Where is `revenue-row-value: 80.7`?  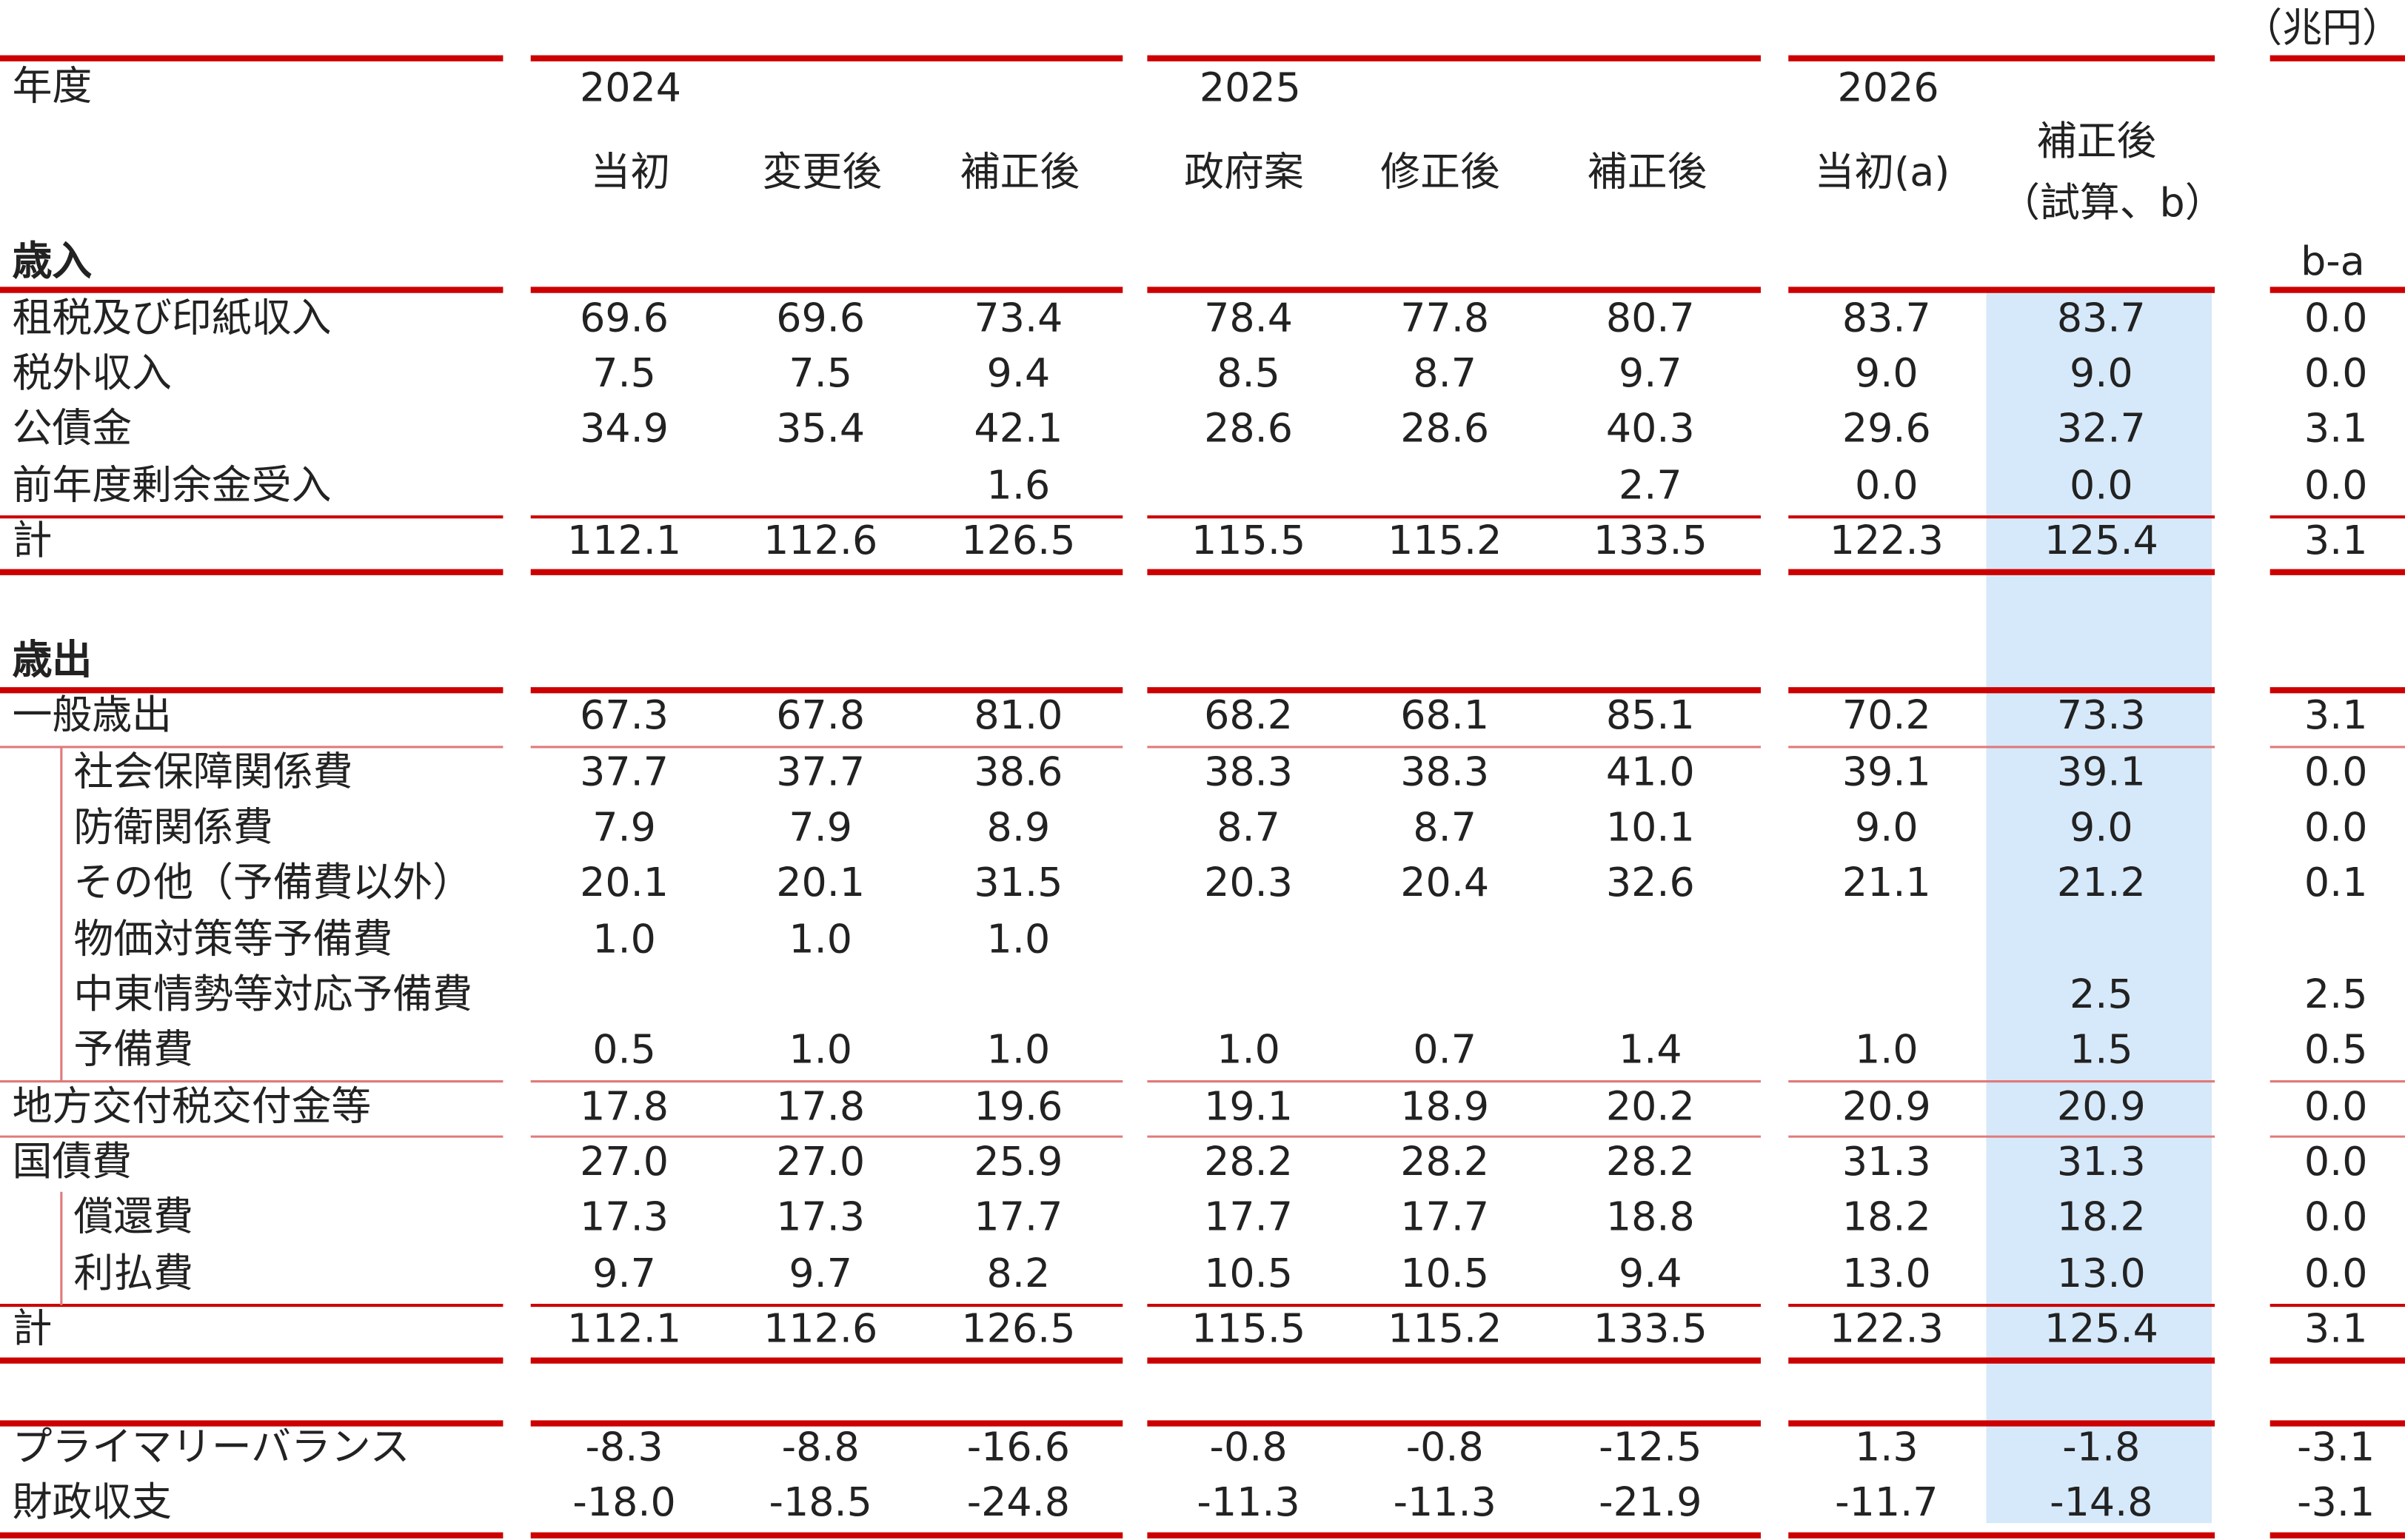 revenue-row-value: 80.7 is located at coordinates (1650, 318).